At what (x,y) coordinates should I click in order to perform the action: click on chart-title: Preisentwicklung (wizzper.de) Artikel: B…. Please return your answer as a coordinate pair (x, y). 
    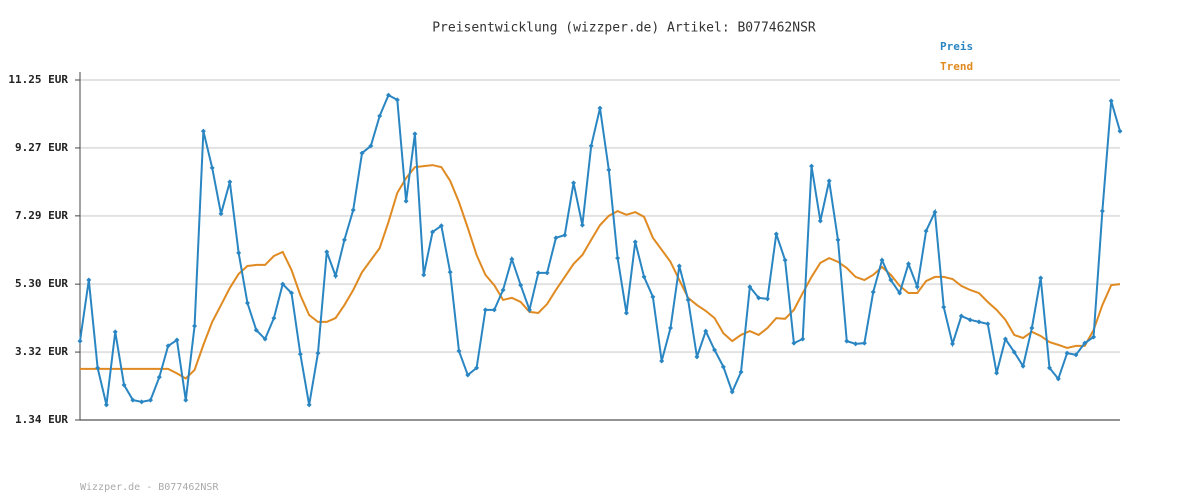
    Looking at the image, I should click on (624, 28).